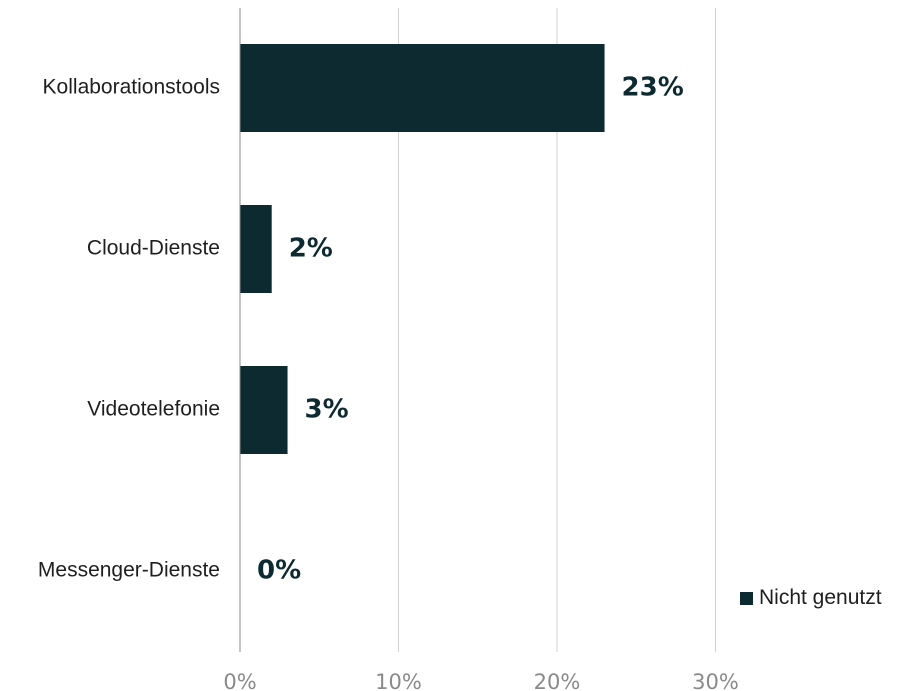 The image size is (920, 691). I want to click on data-label-kollaborationstools: 23%, so click(653, 88).